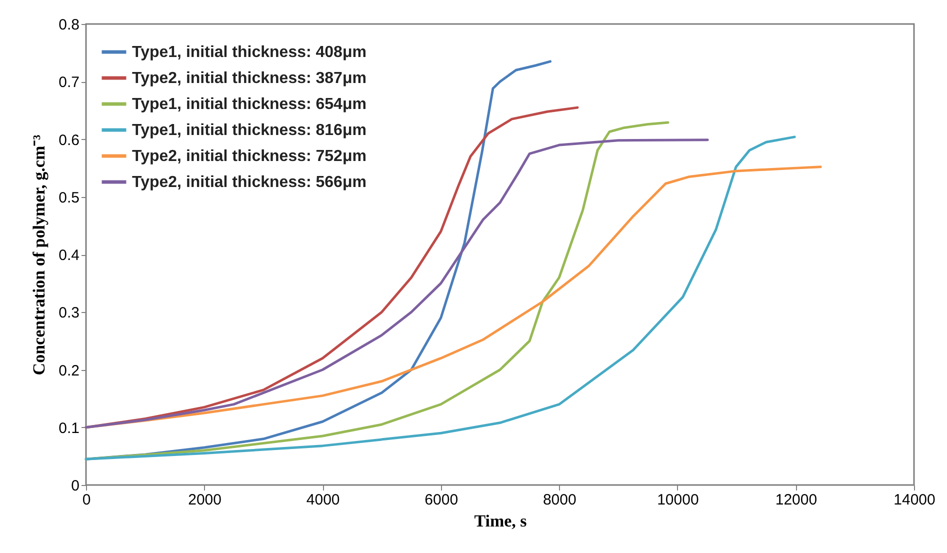 Image resolution: width=947 pixels, height=553 pixels. Describe the element at coordinates (678, 500) in the screenshot. I see `x-tick-label: 10000` at that location.